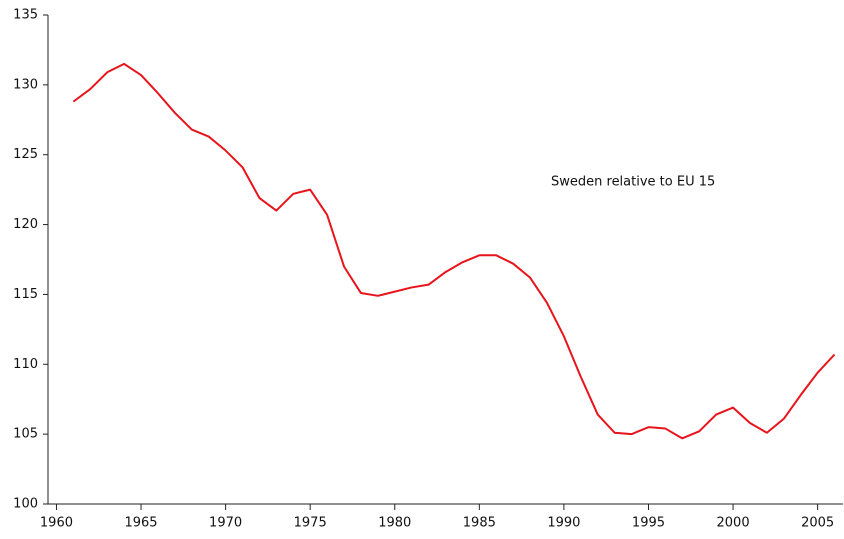  Describe the element at coordinates (563, 523) in the screenshot. I see `x-tick-label: 1990` at that location.